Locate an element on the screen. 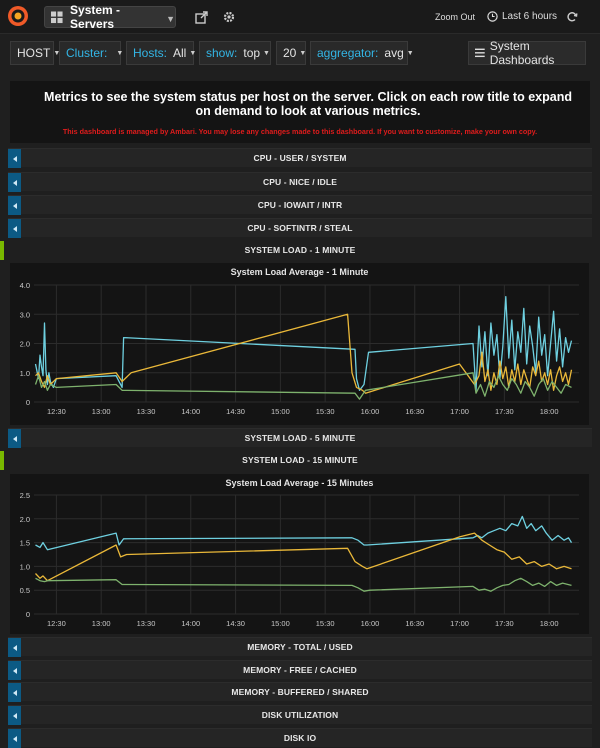 This screenshot has height=748, width=600. row-cpu-user-system: CPU - USER / SYSTEM is located at coordinates (300, 158).